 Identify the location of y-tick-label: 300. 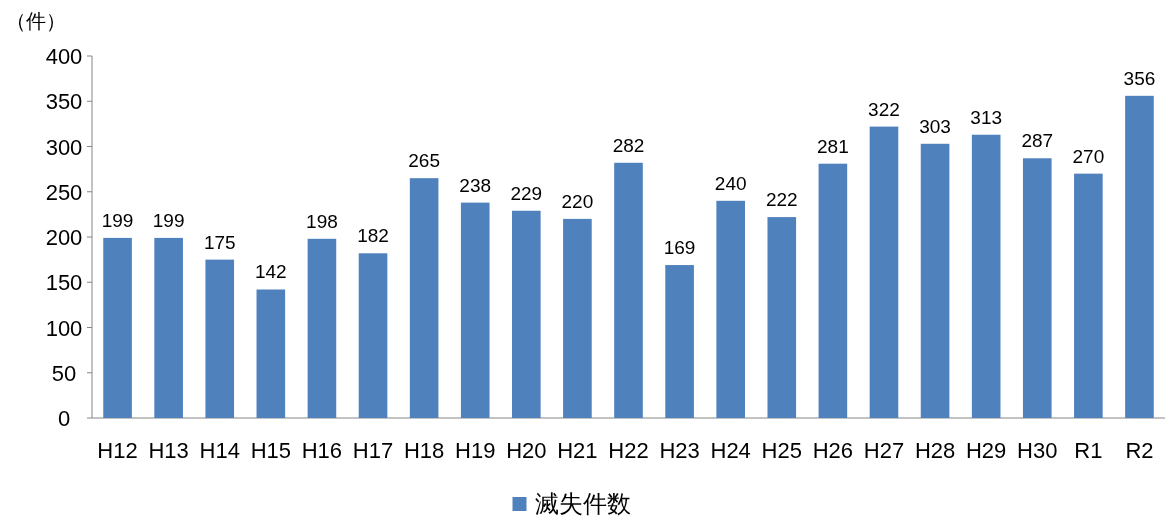
(64, 147).